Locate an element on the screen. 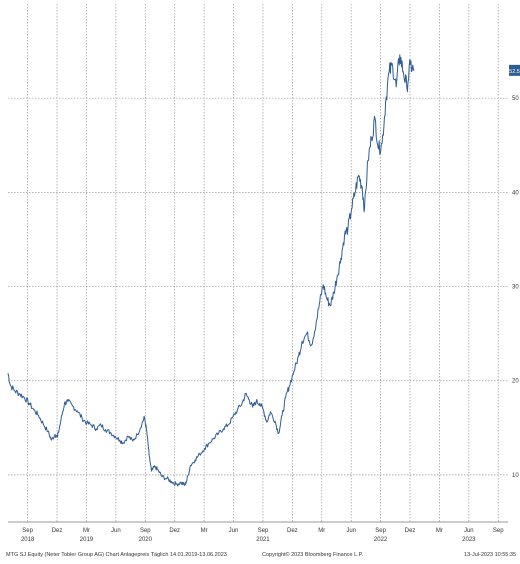 The width and height of the screenshot is (520, 564). y-tick-label: 40 is located at coordinates (515, 193).